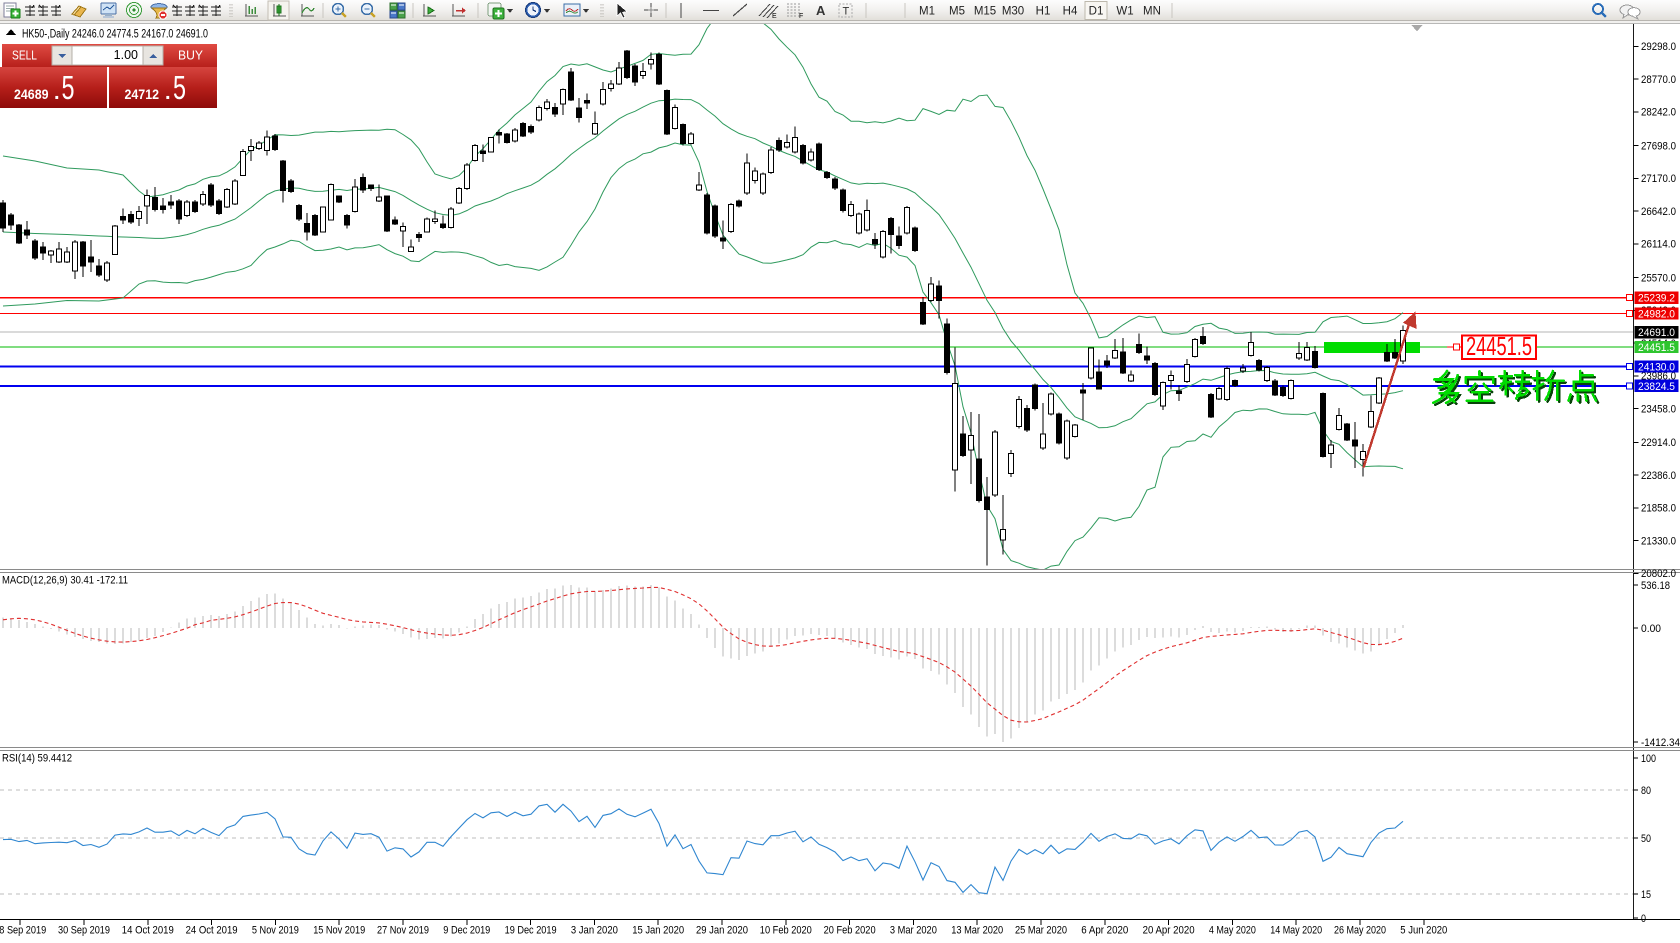  What do you see at coordinates (1658, 279) in the screenshot?
I see `svg-text: 25570.0` at bounding box center [1658, 279].